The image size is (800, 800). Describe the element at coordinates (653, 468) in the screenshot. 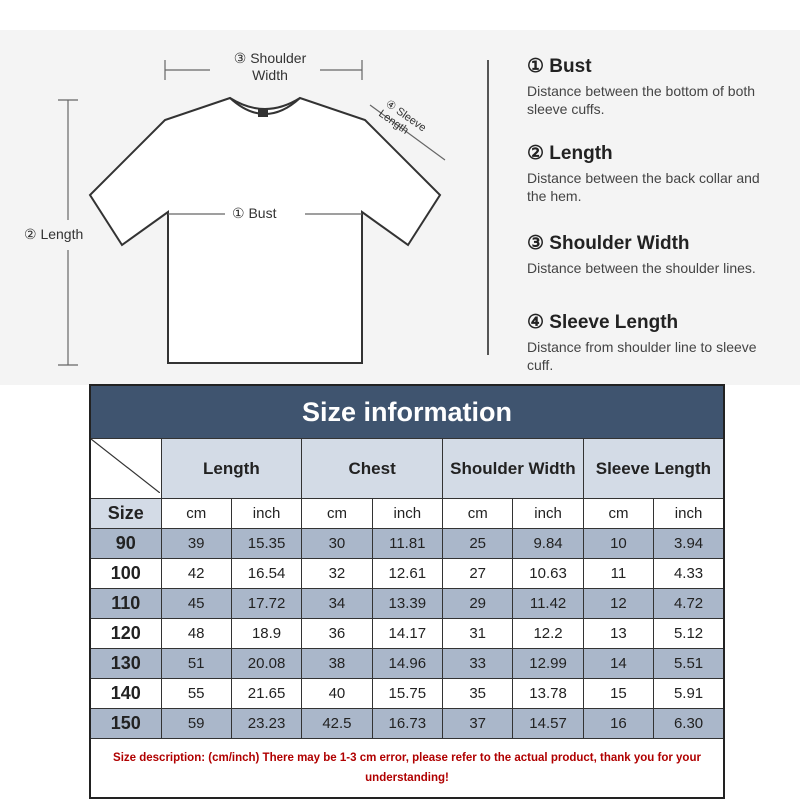

I see `column-header-sleeve: Sleeve Length` at that location.